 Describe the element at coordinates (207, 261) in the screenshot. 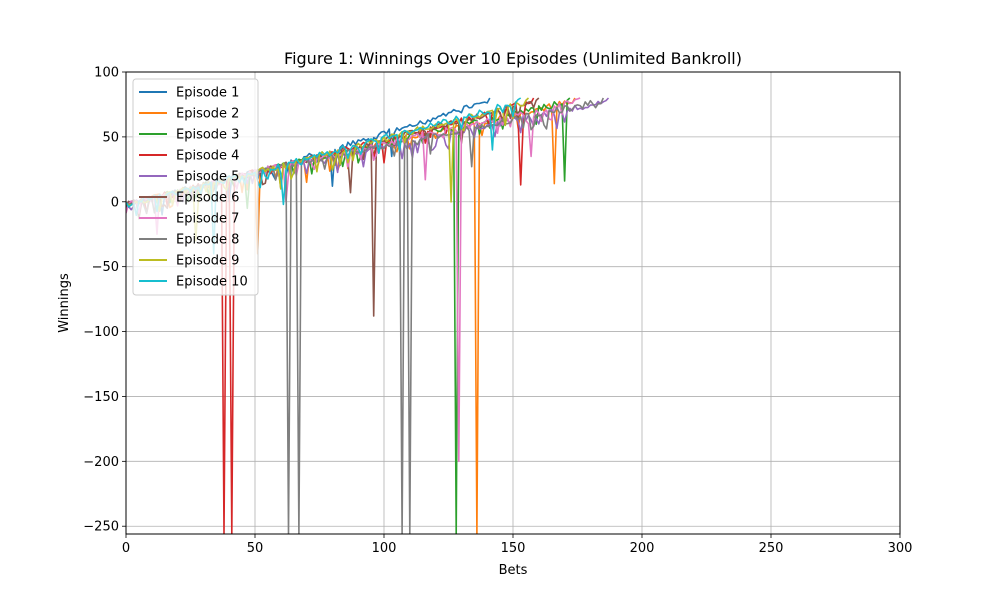

I see `legend-label: Episode 9` at that location.